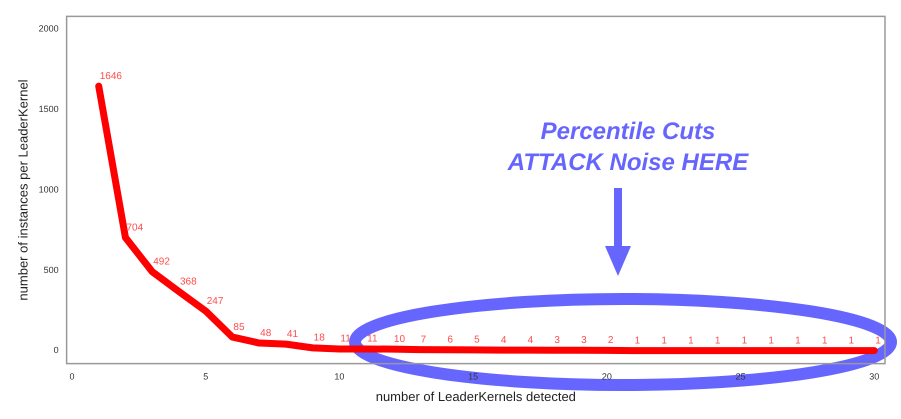 This screenshot has height=419, width=901. What do you see at coordinates (71, 376) in the screenshot?
I see `x-tick-label: 0` at bounding box center [71, 376].